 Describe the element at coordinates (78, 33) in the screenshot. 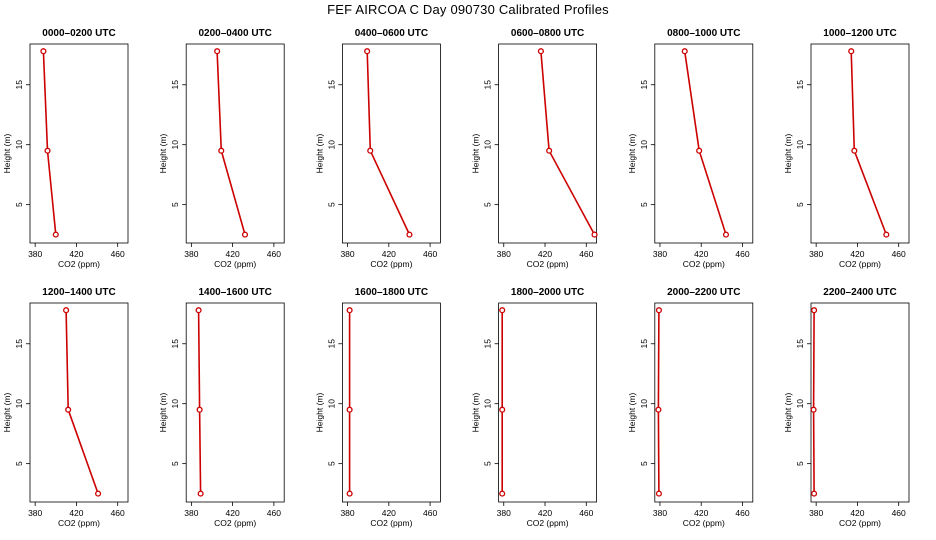

I see `panel-title: 0000–0200 UTC` at that location.